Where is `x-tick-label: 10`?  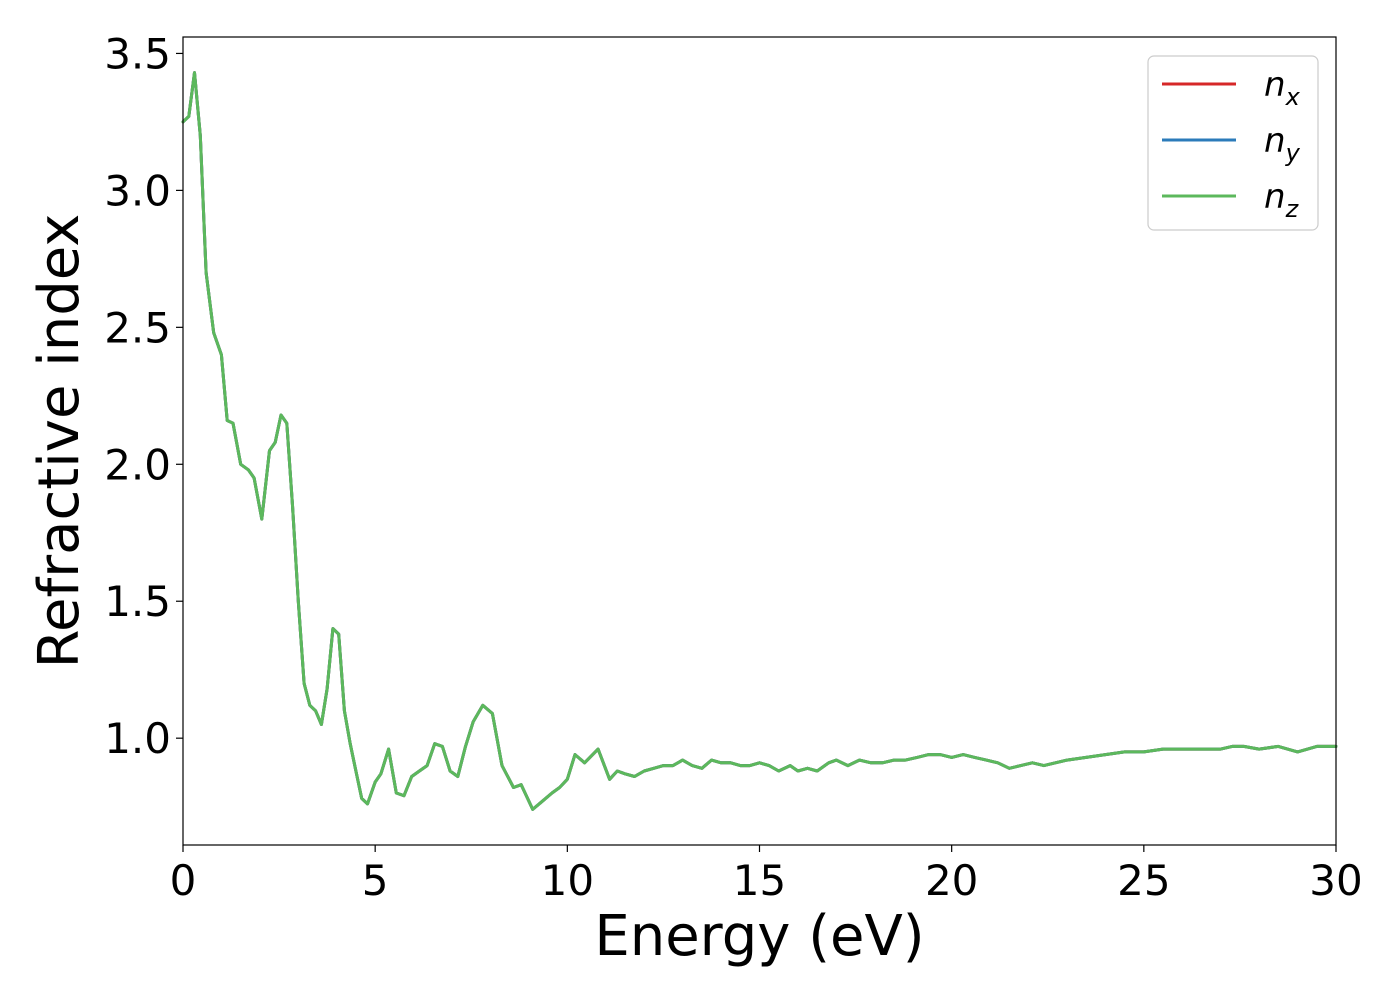 x-tick-label: 10 is located at coordinates (567, 880).